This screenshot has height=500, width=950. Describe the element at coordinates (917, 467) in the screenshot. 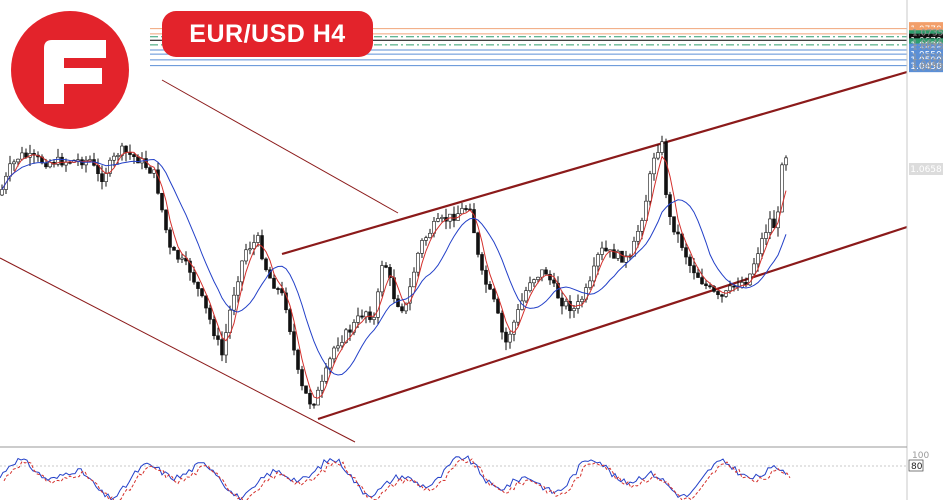

I see `oscillator-level-label: 80` at that location.